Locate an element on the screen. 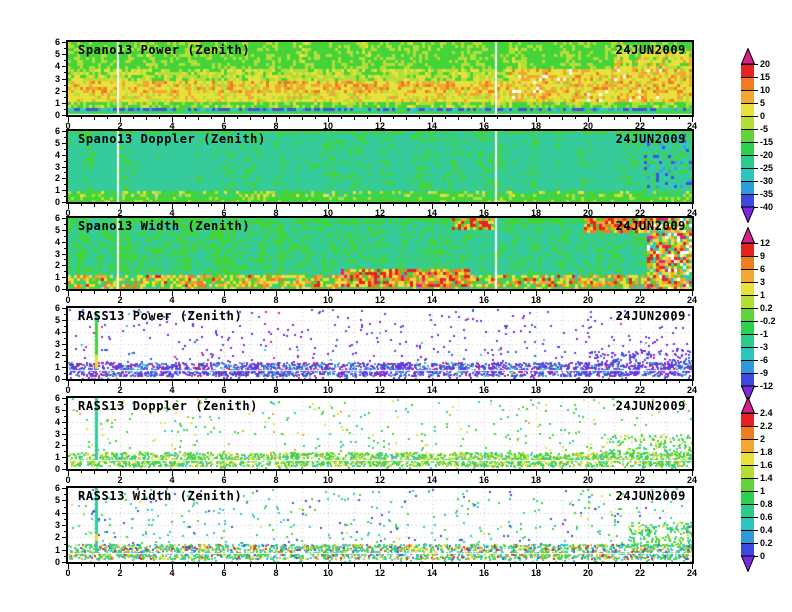  x-tick-label: 18 is located at coordinates (535, 300).